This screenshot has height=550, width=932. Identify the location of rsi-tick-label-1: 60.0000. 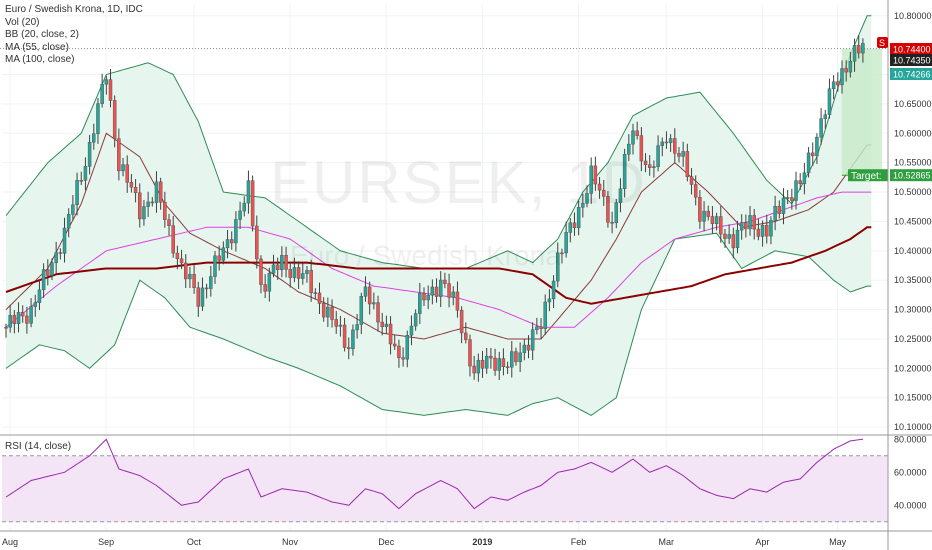
(910, 472).